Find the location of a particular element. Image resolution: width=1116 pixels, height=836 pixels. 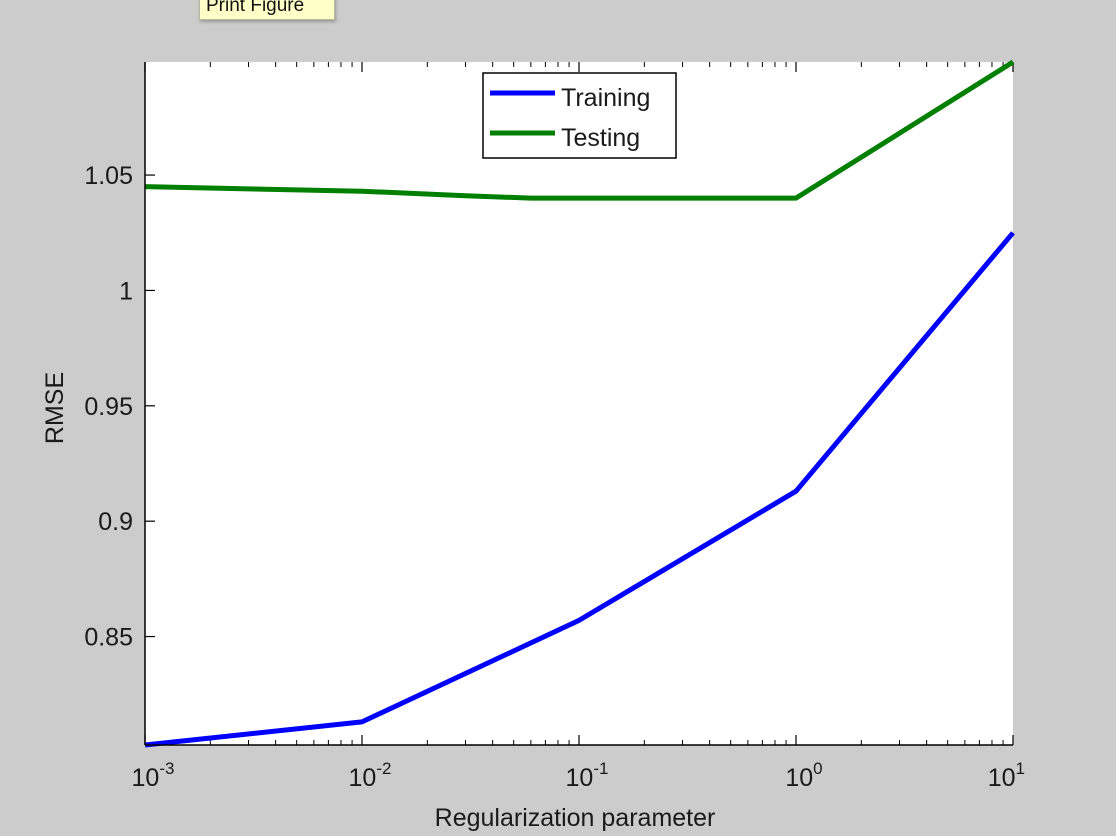

legend-label-testing: Testing is located at coordinates (600, 138).